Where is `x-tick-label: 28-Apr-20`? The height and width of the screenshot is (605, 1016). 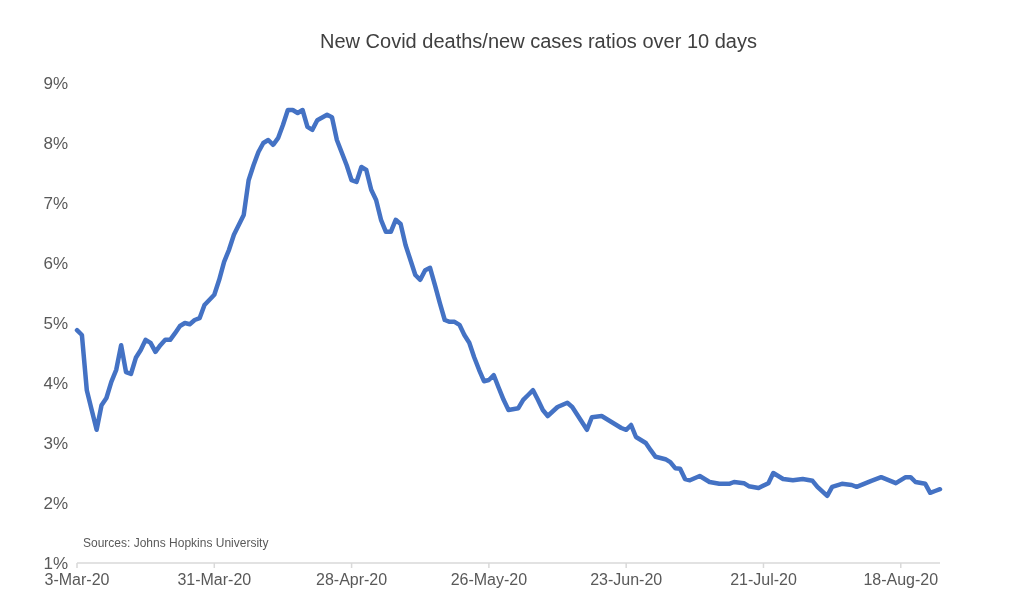
x-tick-label: 28-Apr-20 is located at coordinates (352, 579).